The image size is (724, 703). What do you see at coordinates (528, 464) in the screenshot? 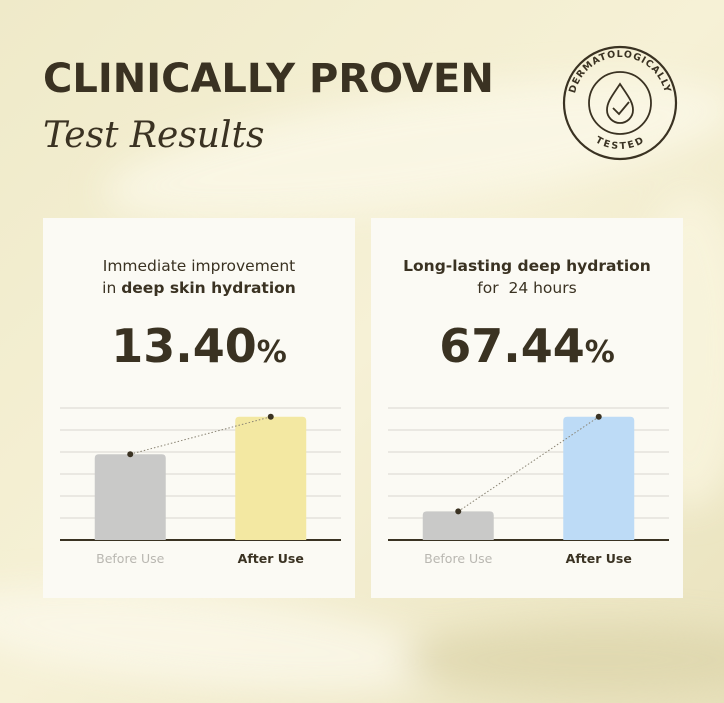
I see `trend-line` at bounding box center [528, 464].